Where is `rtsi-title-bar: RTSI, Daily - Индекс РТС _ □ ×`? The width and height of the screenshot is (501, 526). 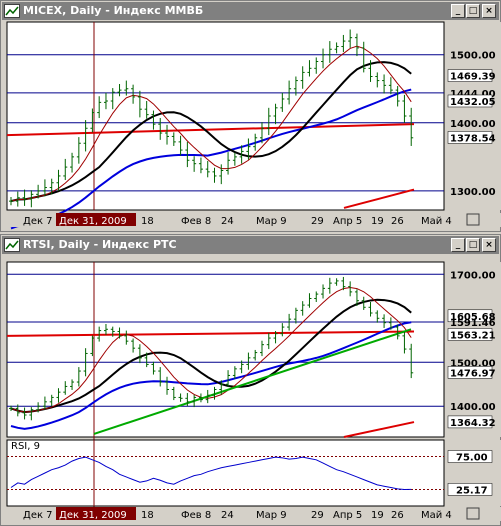 rtsi-title-bar: RTSI, Daily - Индекс РТС _ □ × is located at coordinates (250, 245).